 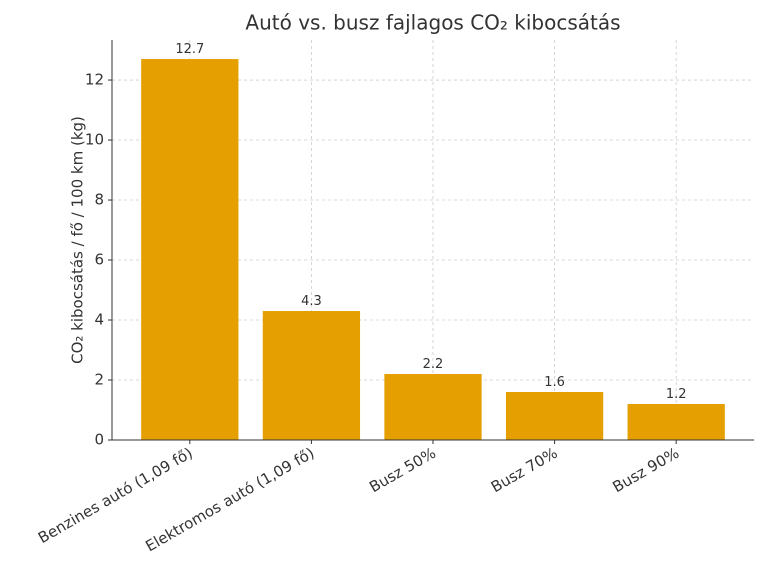 I want to click on y-tick-label: 4, so click(x=99, y=320).